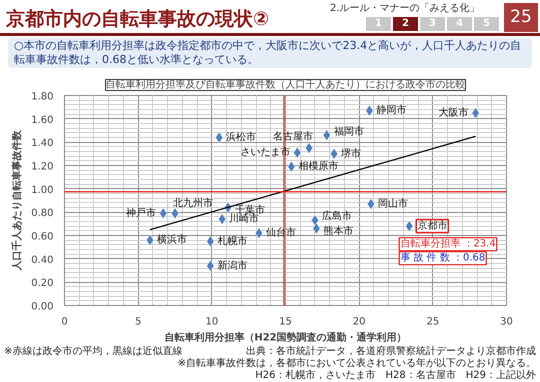  I want to click on y-tick-label: 1.80, so click(42, 97).